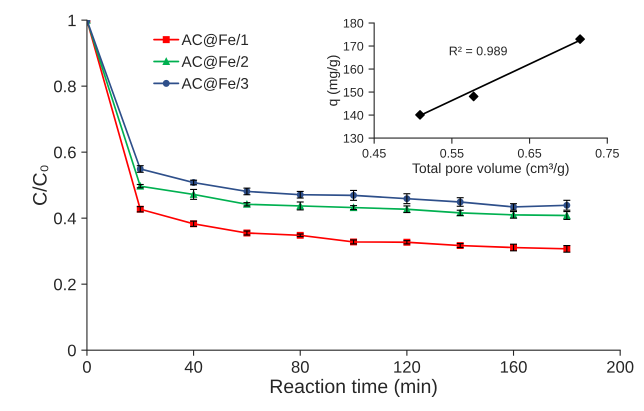  What do you see at coordinates (65, 218) in the screenshot?
I see `y-tick-label: 0.4` at bounding box center [65, 218].